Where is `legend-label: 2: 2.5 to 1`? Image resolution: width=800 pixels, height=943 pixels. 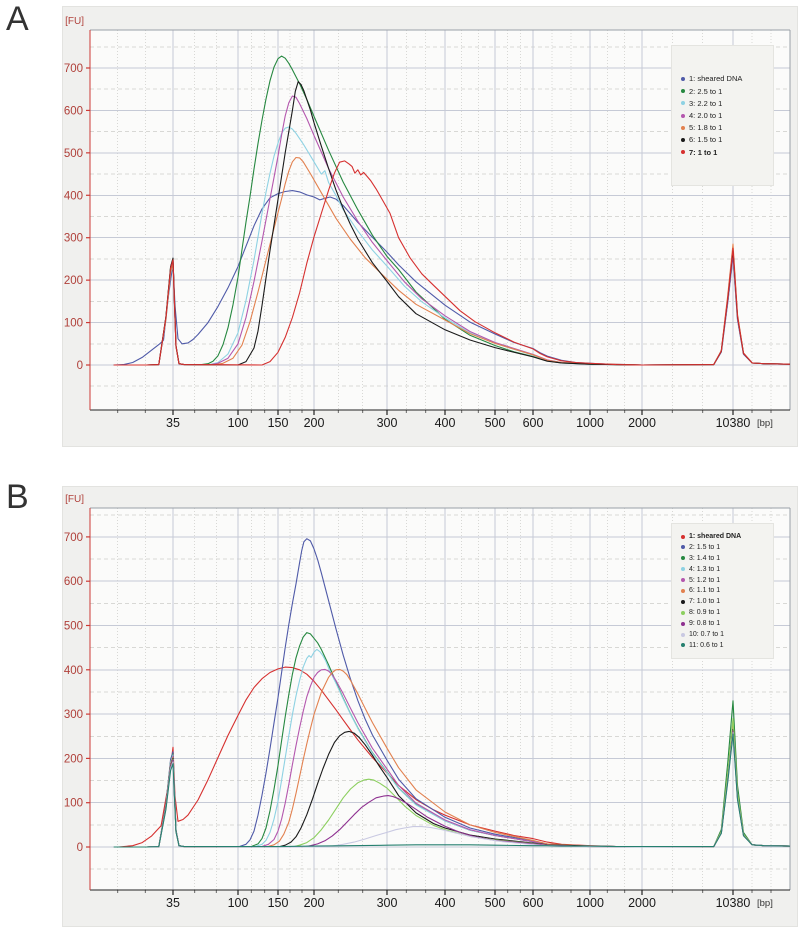 legend-label: 2: 2.5 to 1 is located at coordinates (706, 91).